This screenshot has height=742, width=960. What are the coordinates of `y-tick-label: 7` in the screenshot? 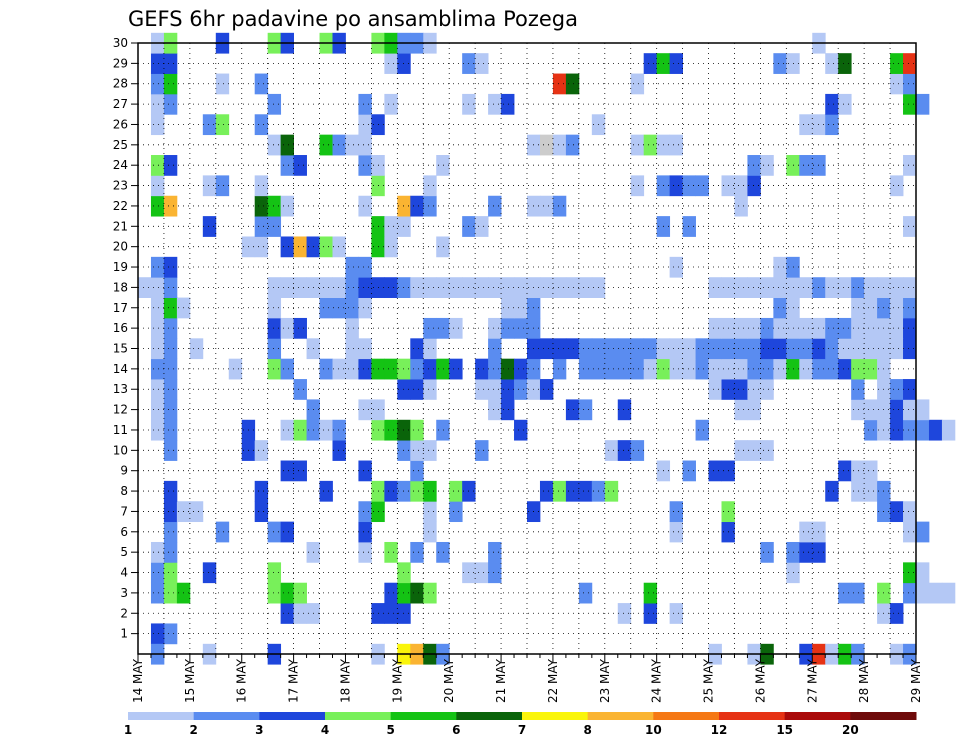 It's located at (124, 511).